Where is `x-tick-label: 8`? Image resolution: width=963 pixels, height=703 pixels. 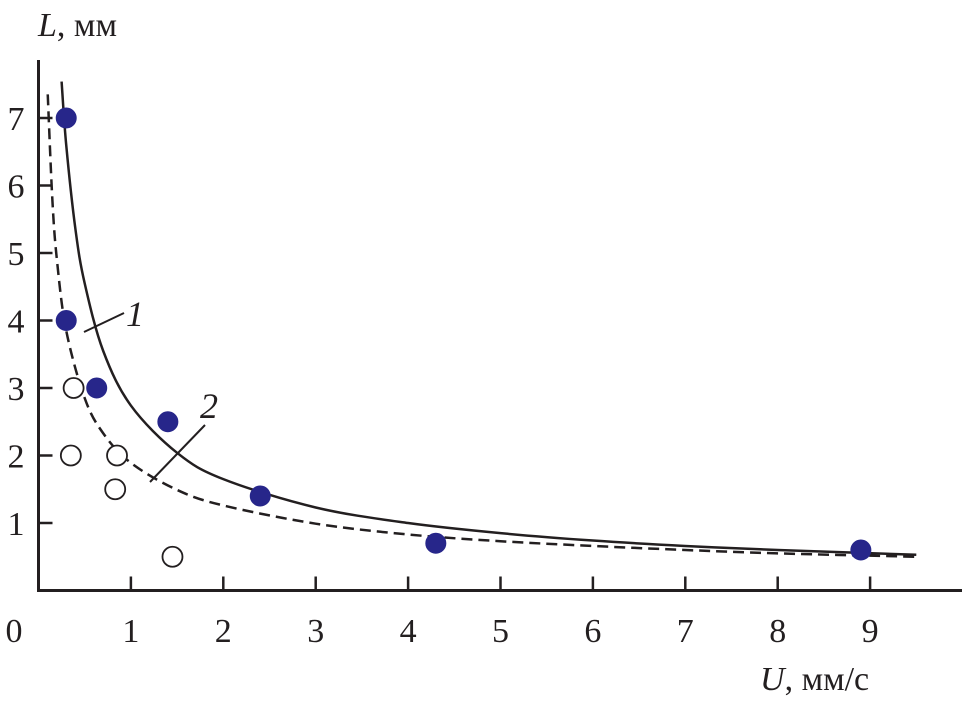 x-tick-label: 8 is located at coordinates (777, 631).